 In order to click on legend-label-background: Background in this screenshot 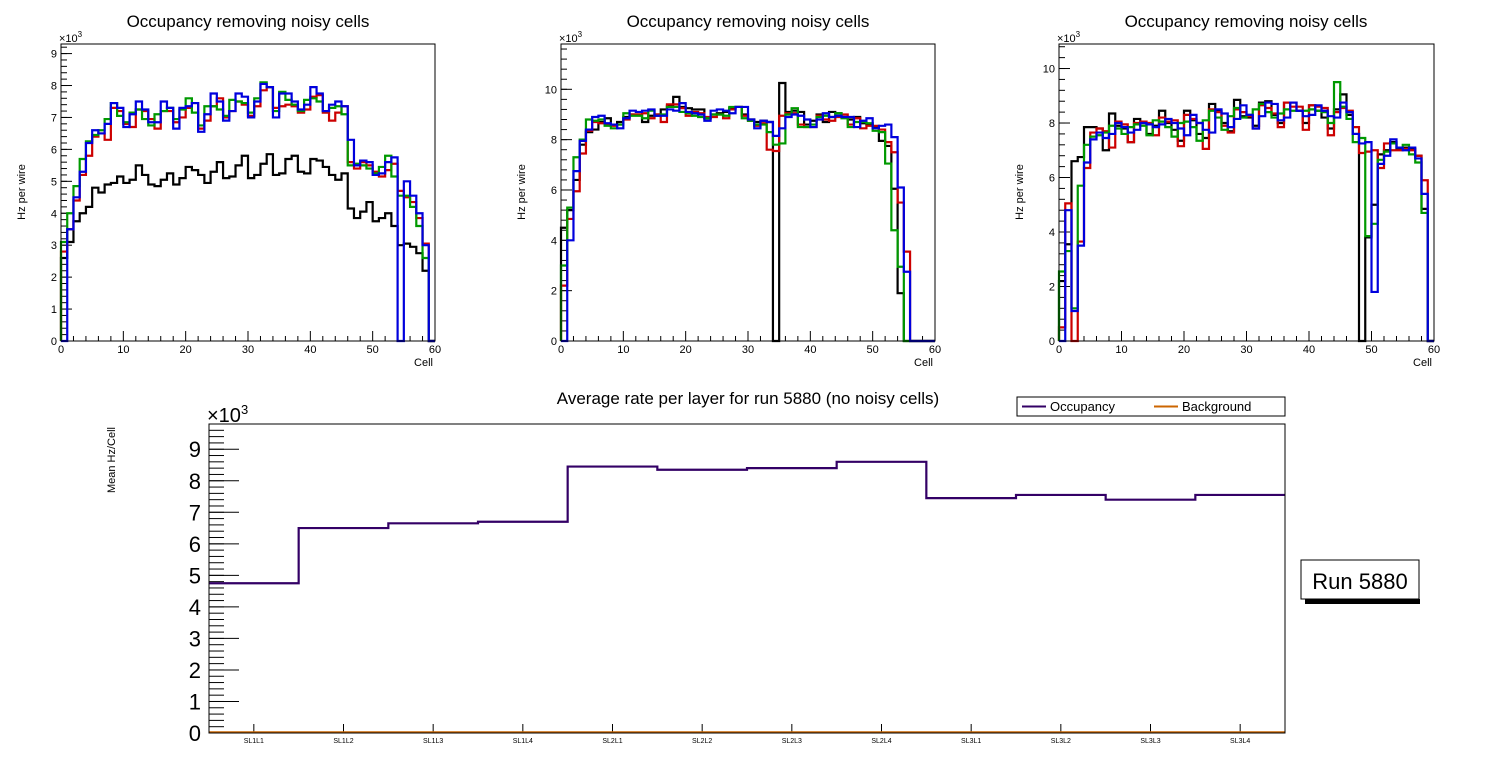, I will do `click(1216, 406)`.